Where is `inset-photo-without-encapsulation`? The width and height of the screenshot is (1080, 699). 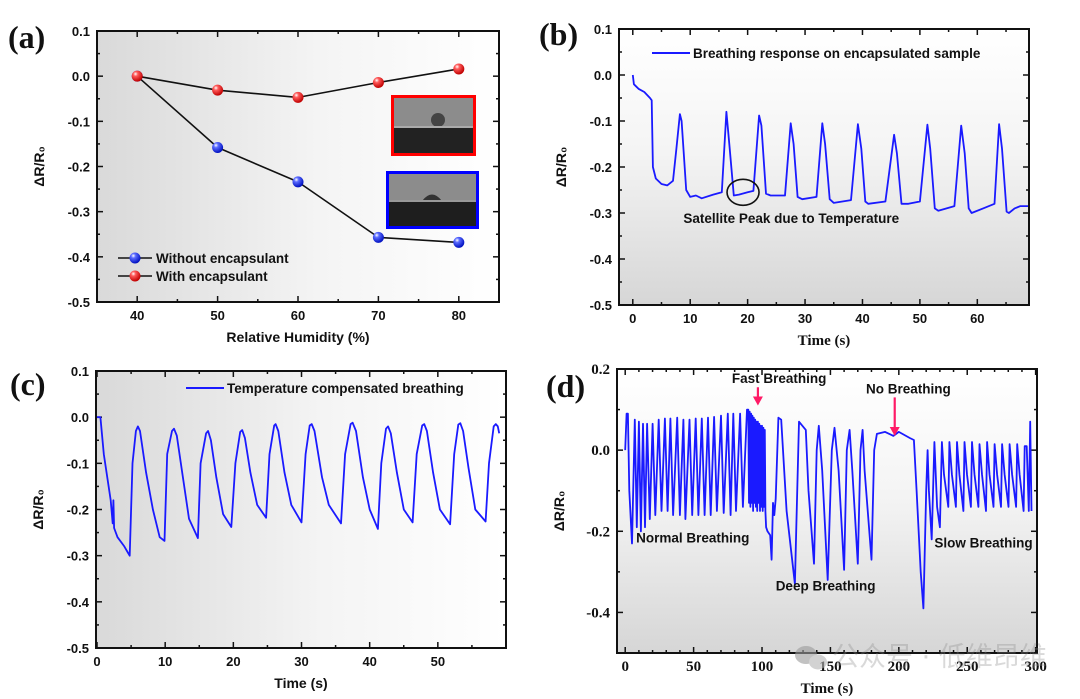 inset-photo-without-encapsulation is located at coordinates (432, 200).